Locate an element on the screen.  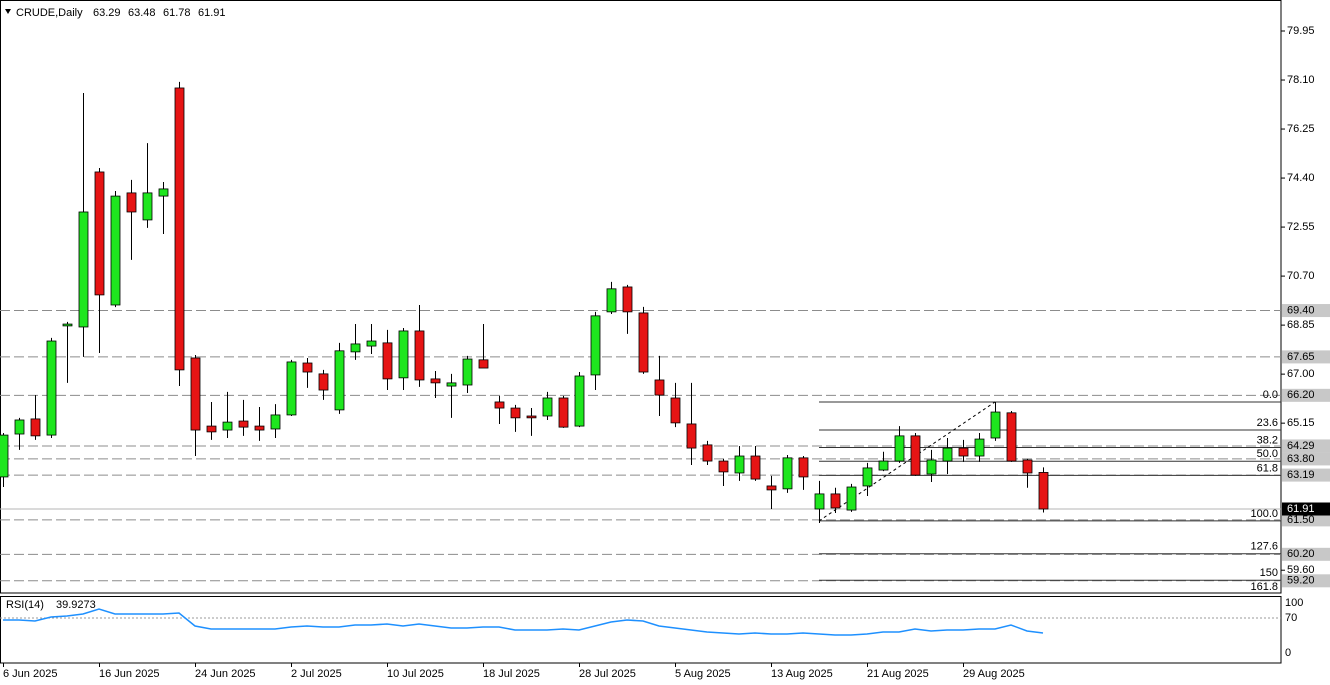
fib-label: 0.0 is located at coordinates (1270, 395).